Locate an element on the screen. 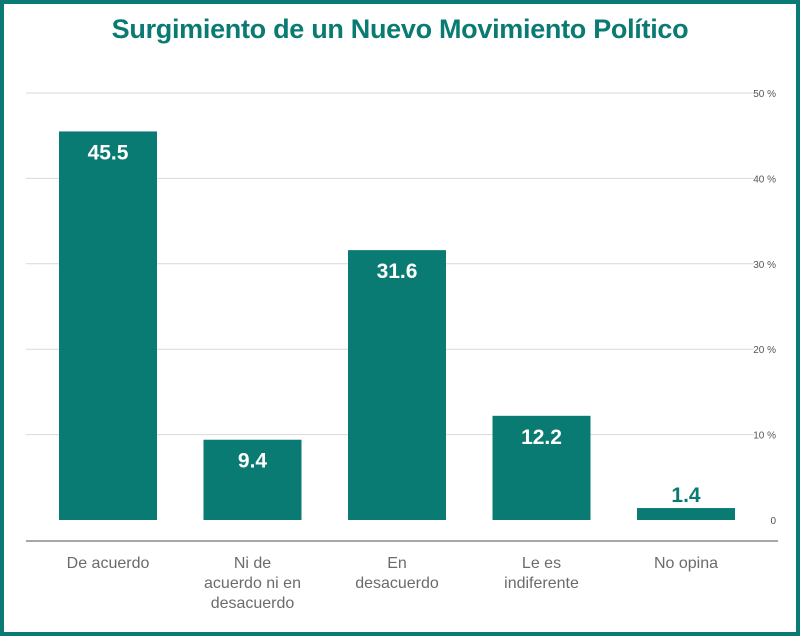 The height and width of the screenshot is (636, 800). bar-value-label: 45.5 is located at coordinates (108, 152).